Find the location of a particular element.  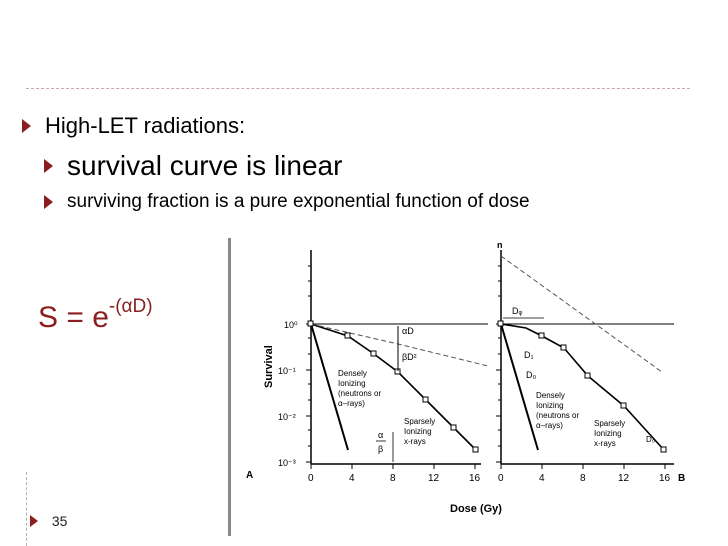

figure-border is located at coordinates (229, 387).